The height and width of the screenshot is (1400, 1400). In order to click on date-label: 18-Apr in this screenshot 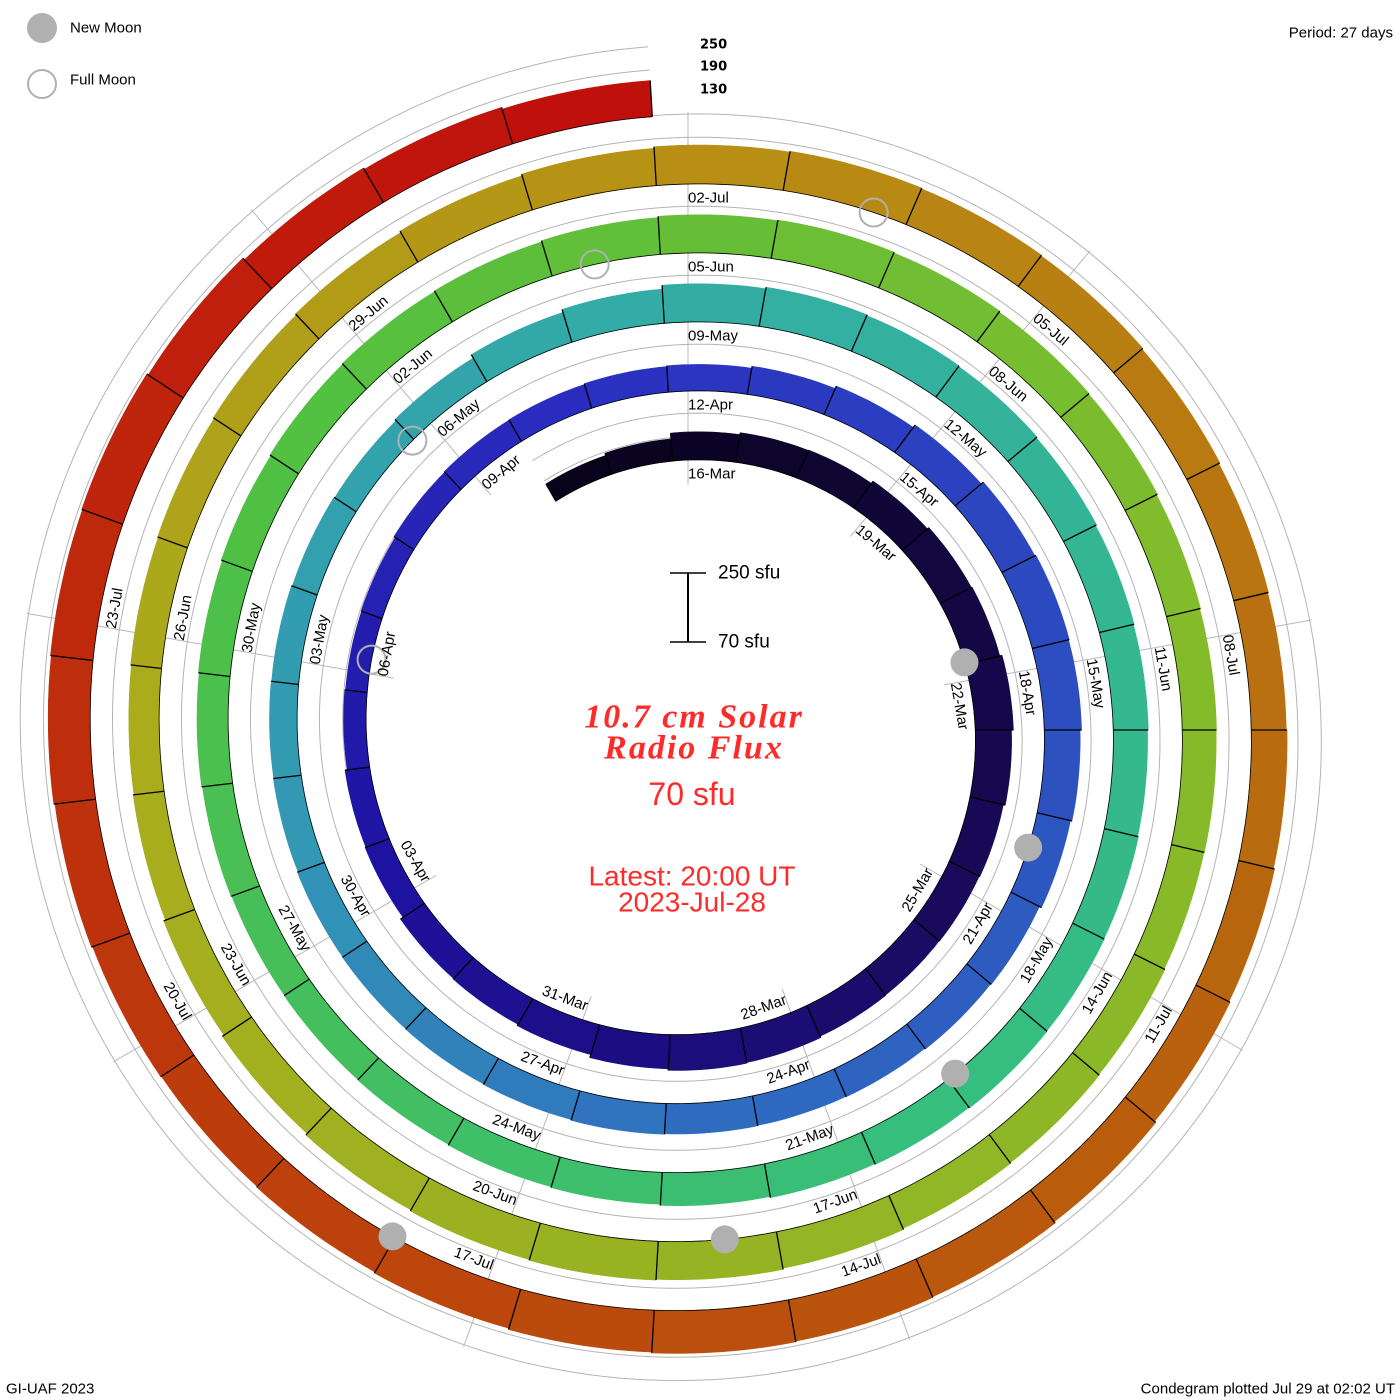, I will do `click(1027, 692)`.